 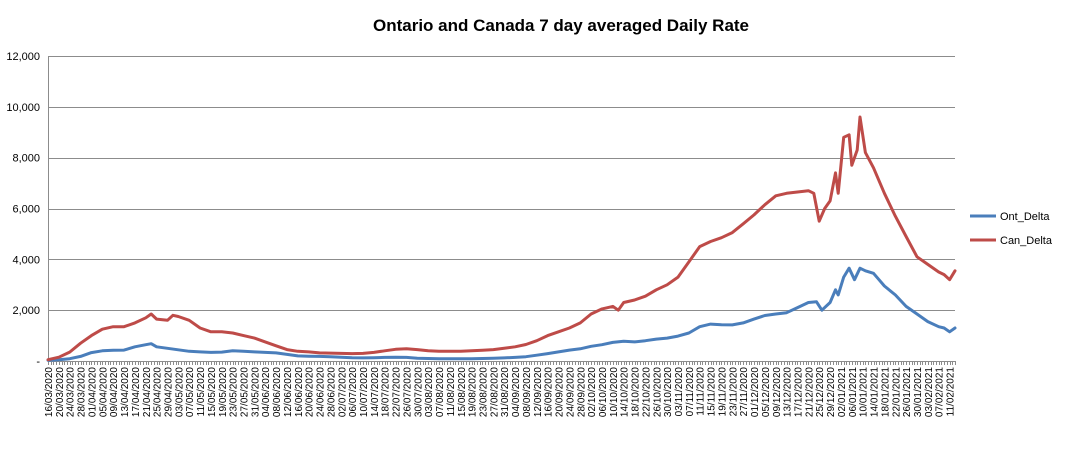 What do you see at coordinates (538, 392) in the screenshot?
I see `x-tick-label: 12/09/2020` at bounding box center [538, 392].